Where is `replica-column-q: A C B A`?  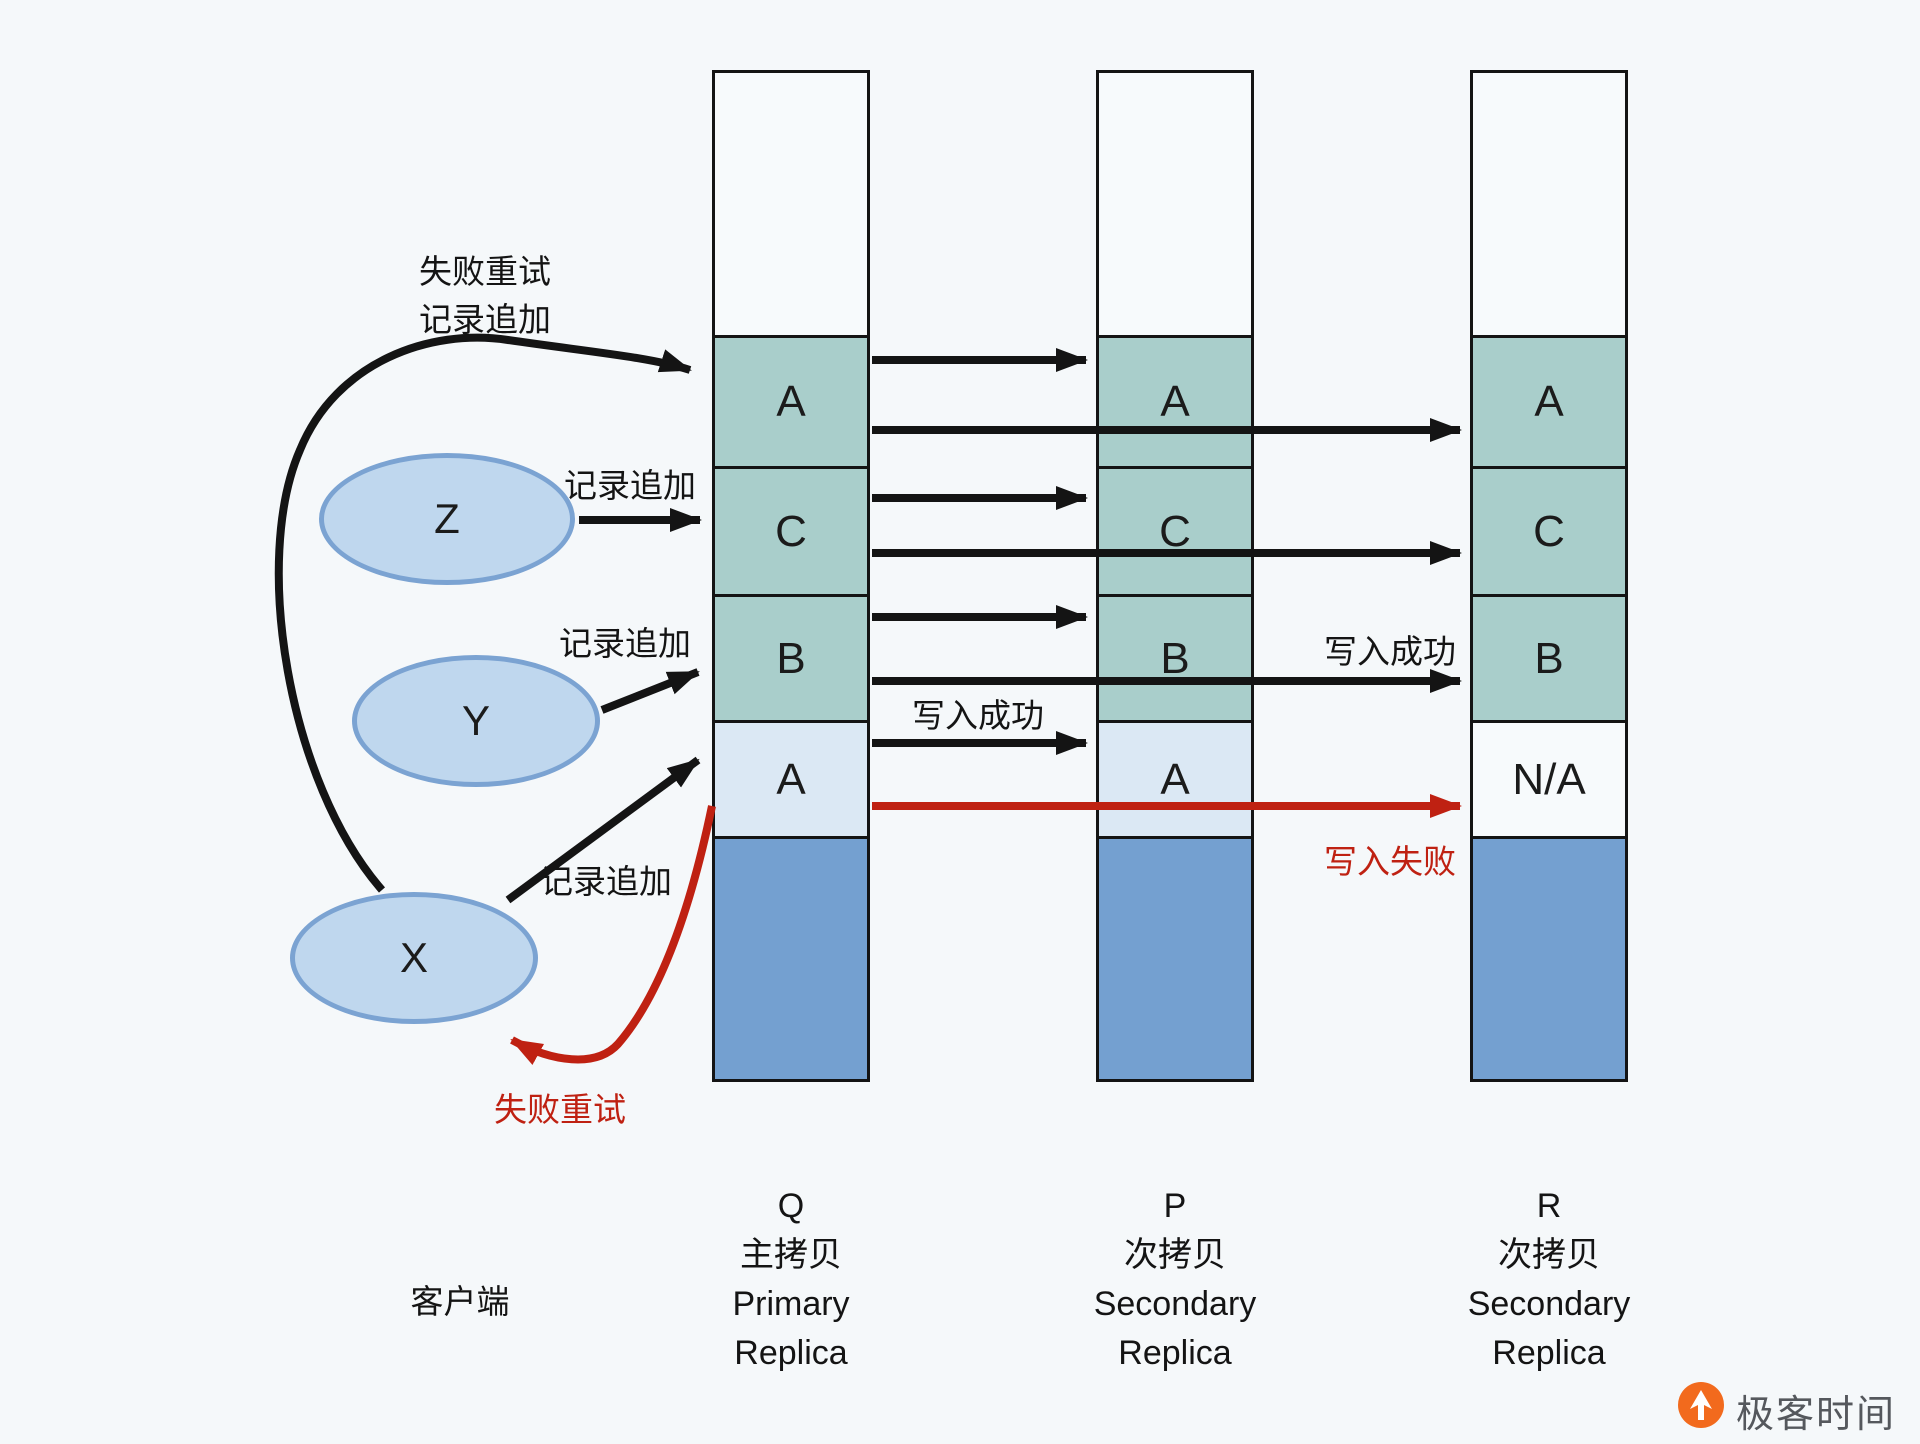
replica-column-q: A C B A is located at coordinates (791, 576).